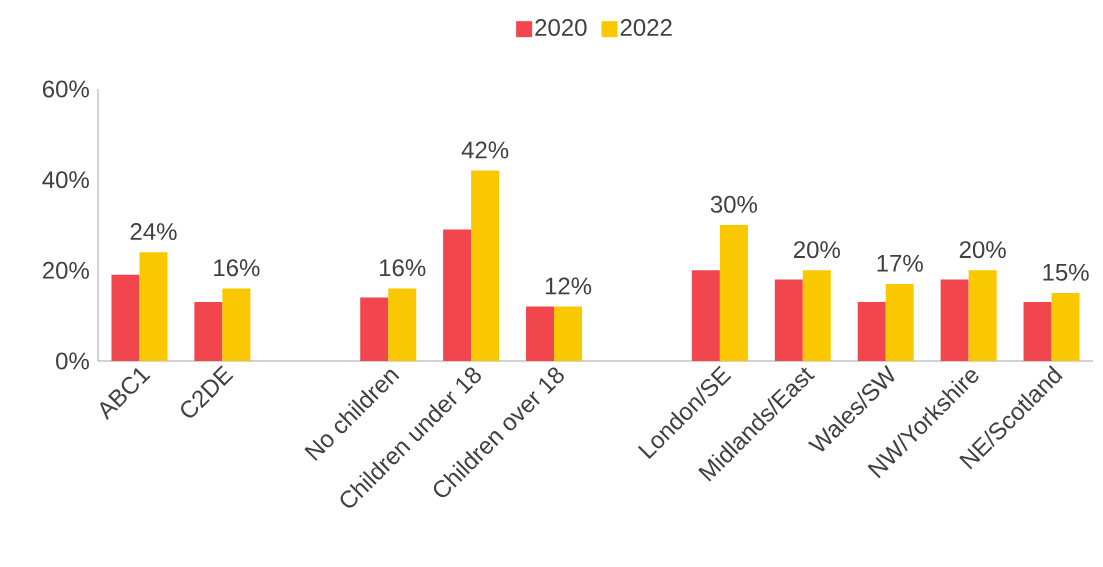 This screenshot has height=567, width=1103. What do you see at coordinates (153, 231) in the screenshot?
I see `data-label: 24%` at bounding box center [153, 231].